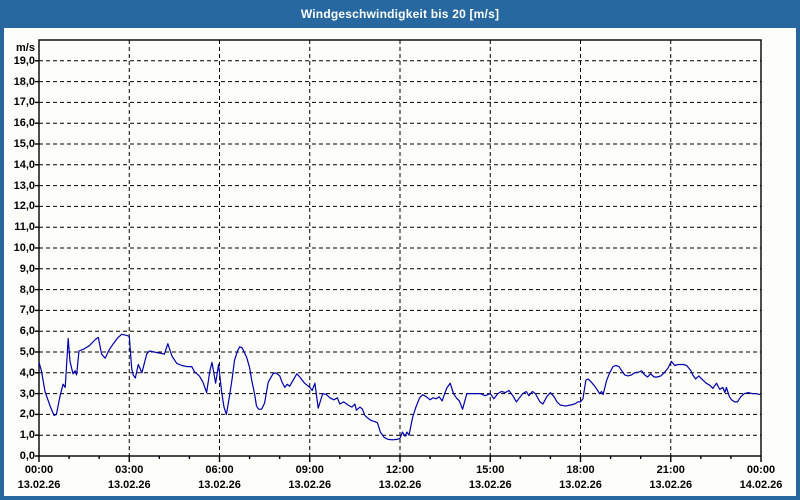 The image size is (800, 500). Describe the element at coordinates (761, 485) in the screenshot. I see `x-tick-date-label: 14.02.26` at that location.